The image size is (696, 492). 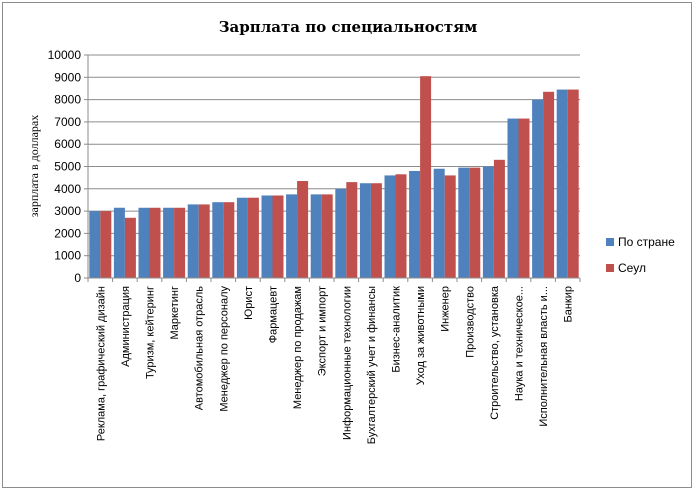 What do you see at coordinates (67, 211) in the screenshot?
I see `y-tick-label: 3000` at bounding box center [67, 211].